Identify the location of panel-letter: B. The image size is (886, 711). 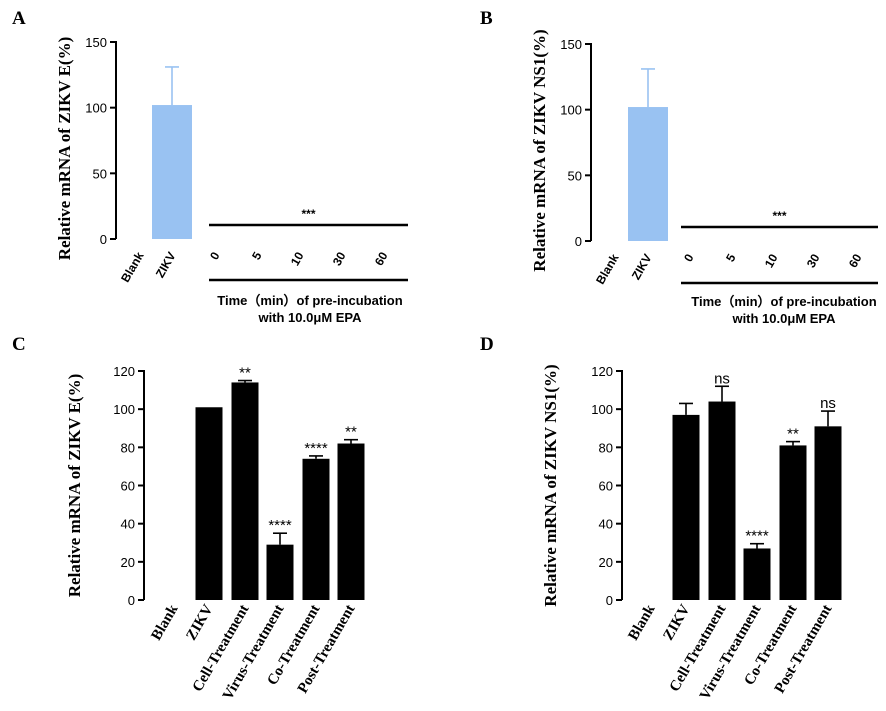
(486, 18).